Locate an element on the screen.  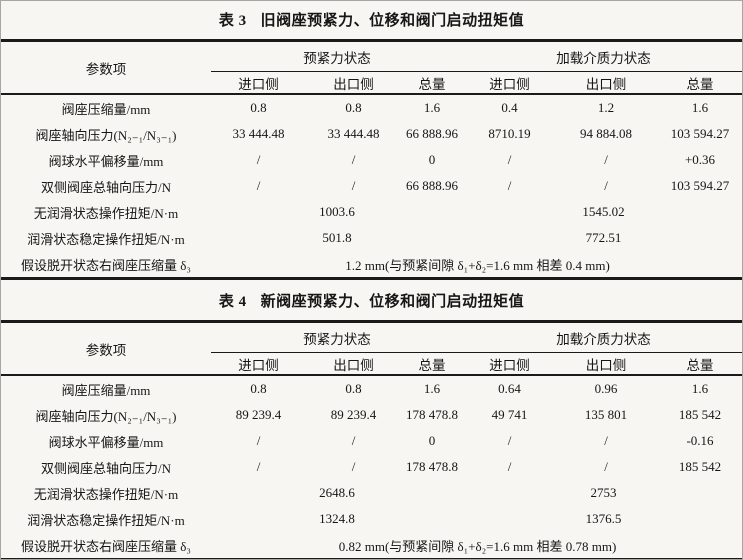
cell-value: 0.82 mm(与预紧间隙 δ₁+δ₂=1.6 mm 相差 0.78 mm) is located at coordinates (477, 546).